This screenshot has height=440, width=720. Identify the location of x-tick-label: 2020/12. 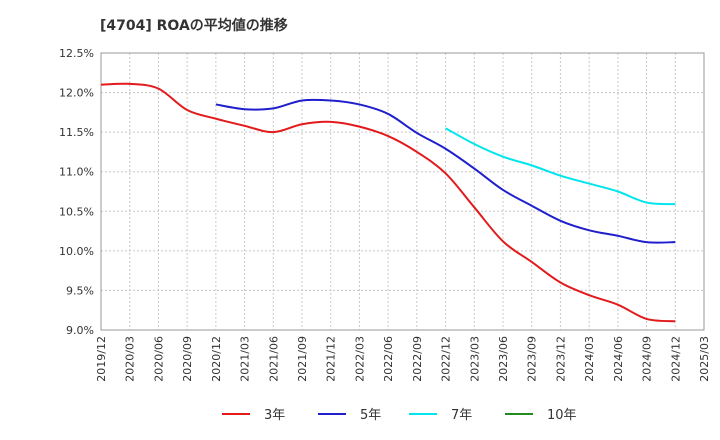
(216, 359).